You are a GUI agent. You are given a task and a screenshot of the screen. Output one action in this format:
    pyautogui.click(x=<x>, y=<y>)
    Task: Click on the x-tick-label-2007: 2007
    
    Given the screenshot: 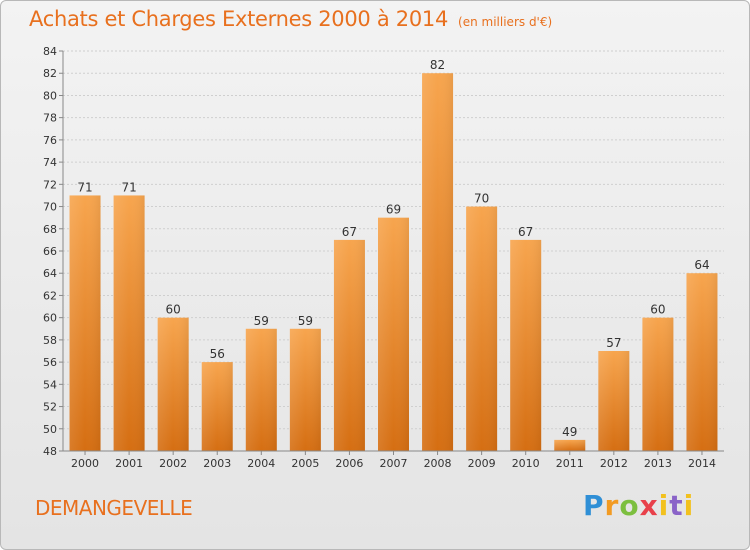 What is the action you would take?
    pyautogui.click(x=394, y=463)
    